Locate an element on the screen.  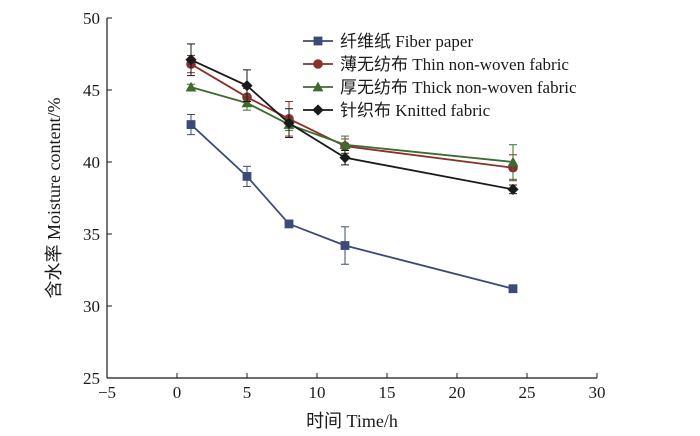
x-tick-label: 30 is located at coordinates (597, 392).